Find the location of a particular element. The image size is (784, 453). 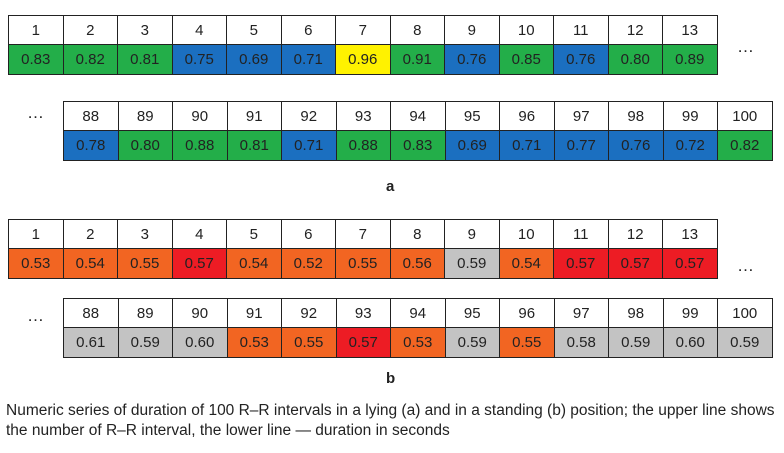

interval-number-cell: 96 is located at coordinates (527, 313).